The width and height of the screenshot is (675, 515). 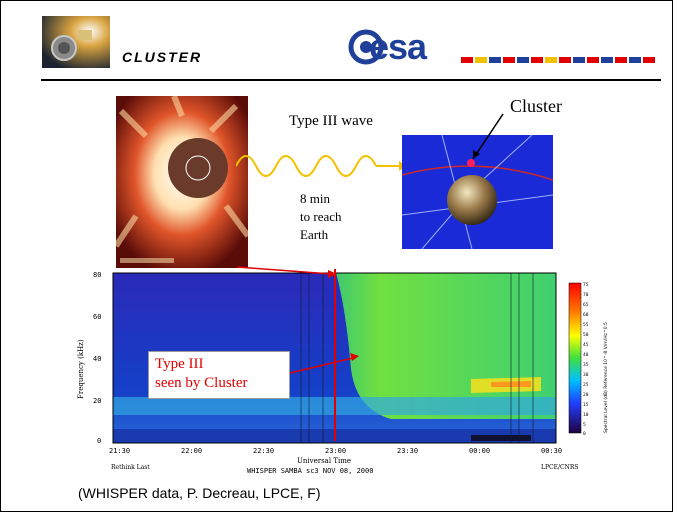 What do you see at coordinates (81, 369) in the screenshot?
I see `y-axis-label: Frequency (kHz)` at bounding box center [81, 369].